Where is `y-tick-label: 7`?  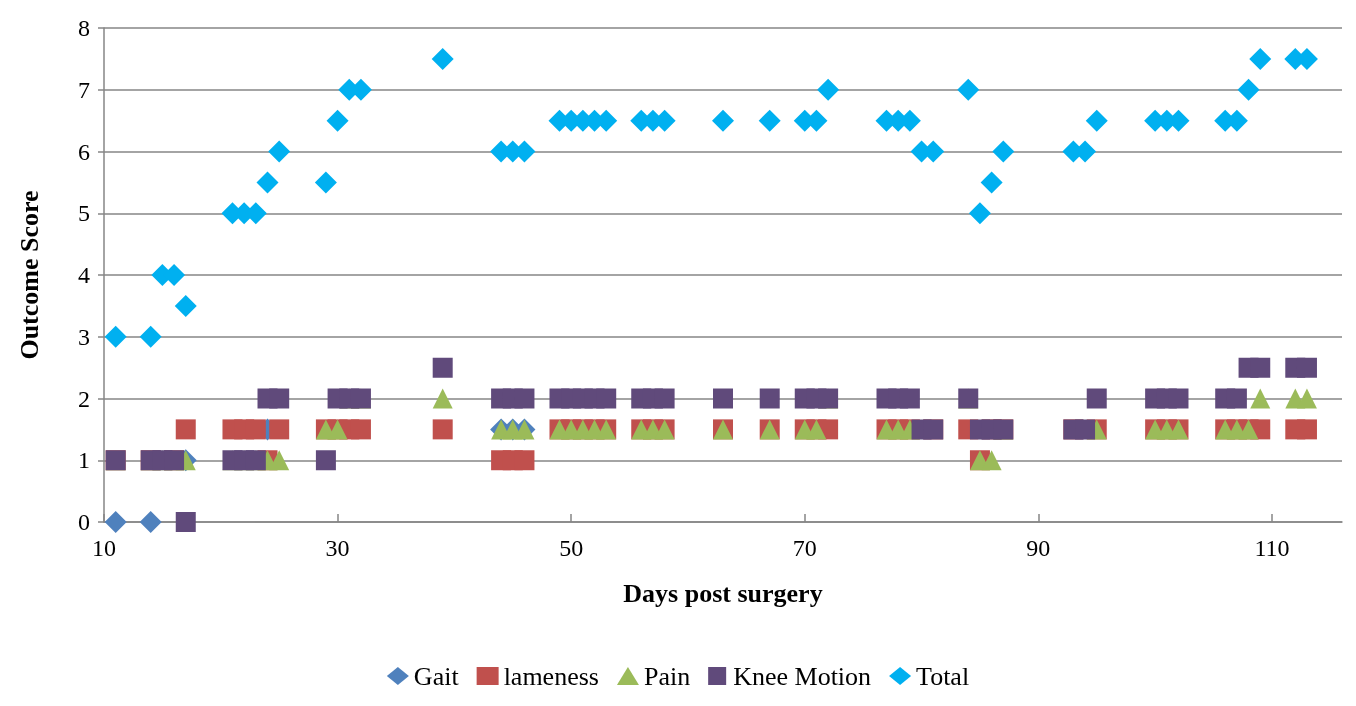 y-tick-label: 7 is located at coordinates (84, 89).